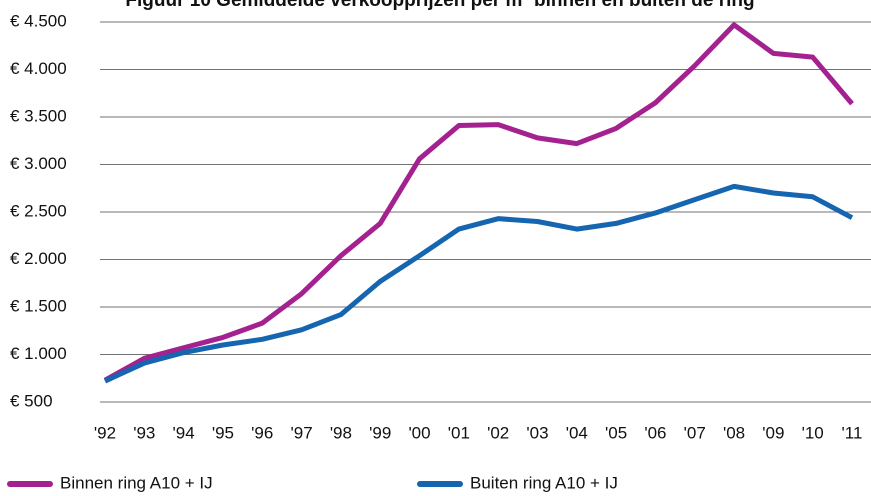 Image resolution: width=871 pixels, height=496 pixels. What do you see at coordinates (544, 482) in the screenshot?
I see `legend-label: Buiten ring A10 + IJ` at bounding box center [544, 482].